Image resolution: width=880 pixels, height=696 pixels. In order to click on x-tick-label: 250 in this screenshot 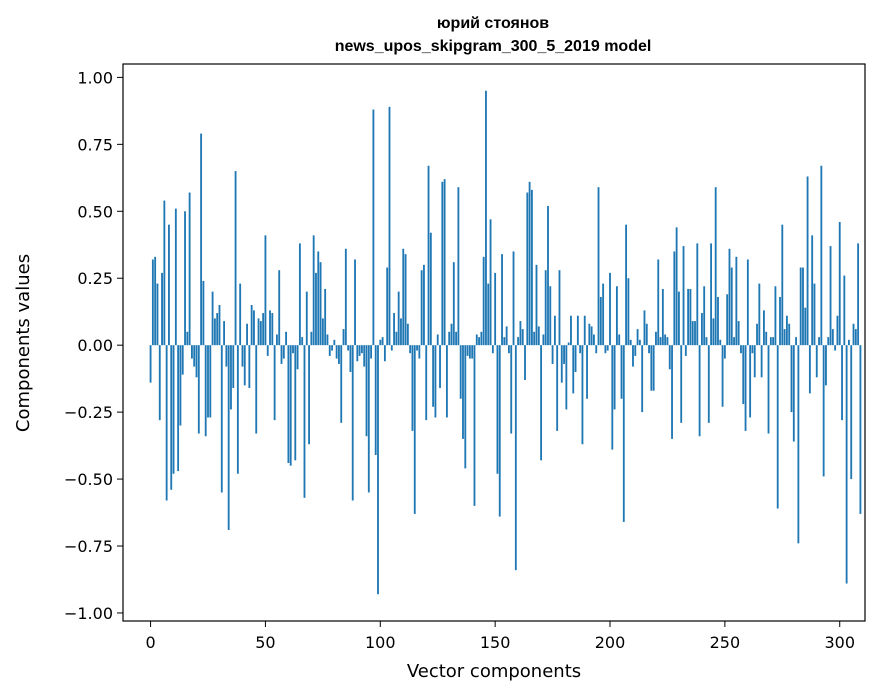, I will do `click(725, 642)`.